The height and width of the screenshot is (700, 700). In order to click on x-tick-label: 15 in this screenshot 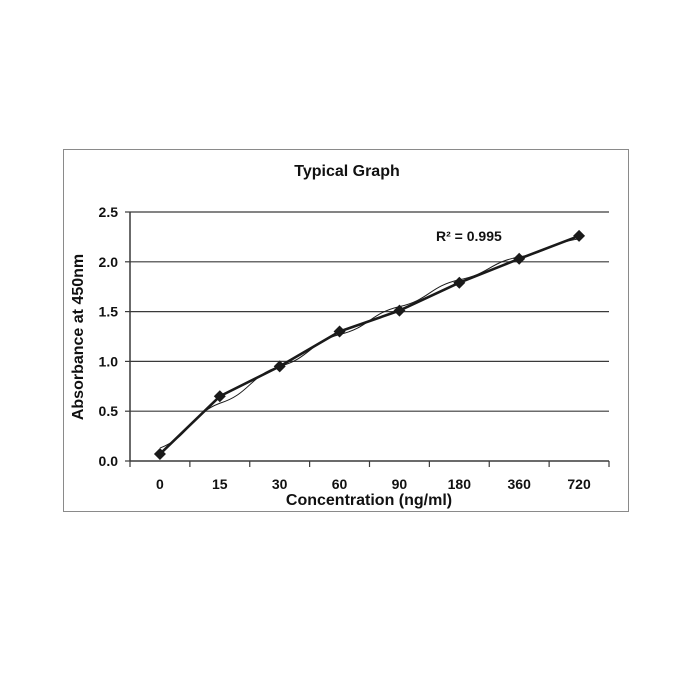, I will do `click(220, 484)`.